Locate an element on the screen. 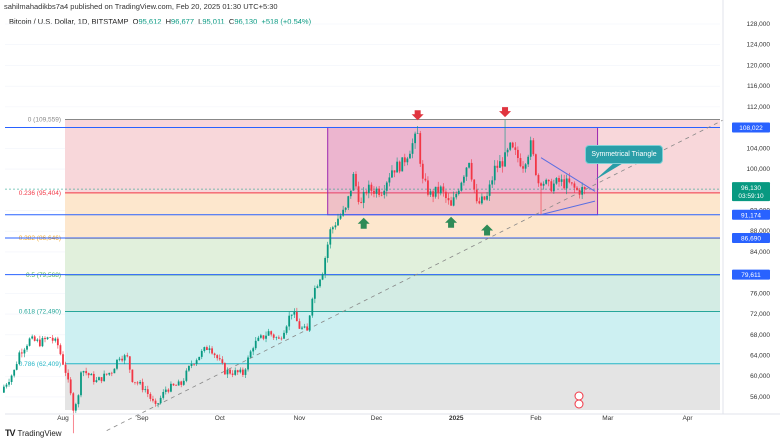 Image resolution: width=780 pixels, height=443 pixels. high-label: H is located at coordinates (168, 21).